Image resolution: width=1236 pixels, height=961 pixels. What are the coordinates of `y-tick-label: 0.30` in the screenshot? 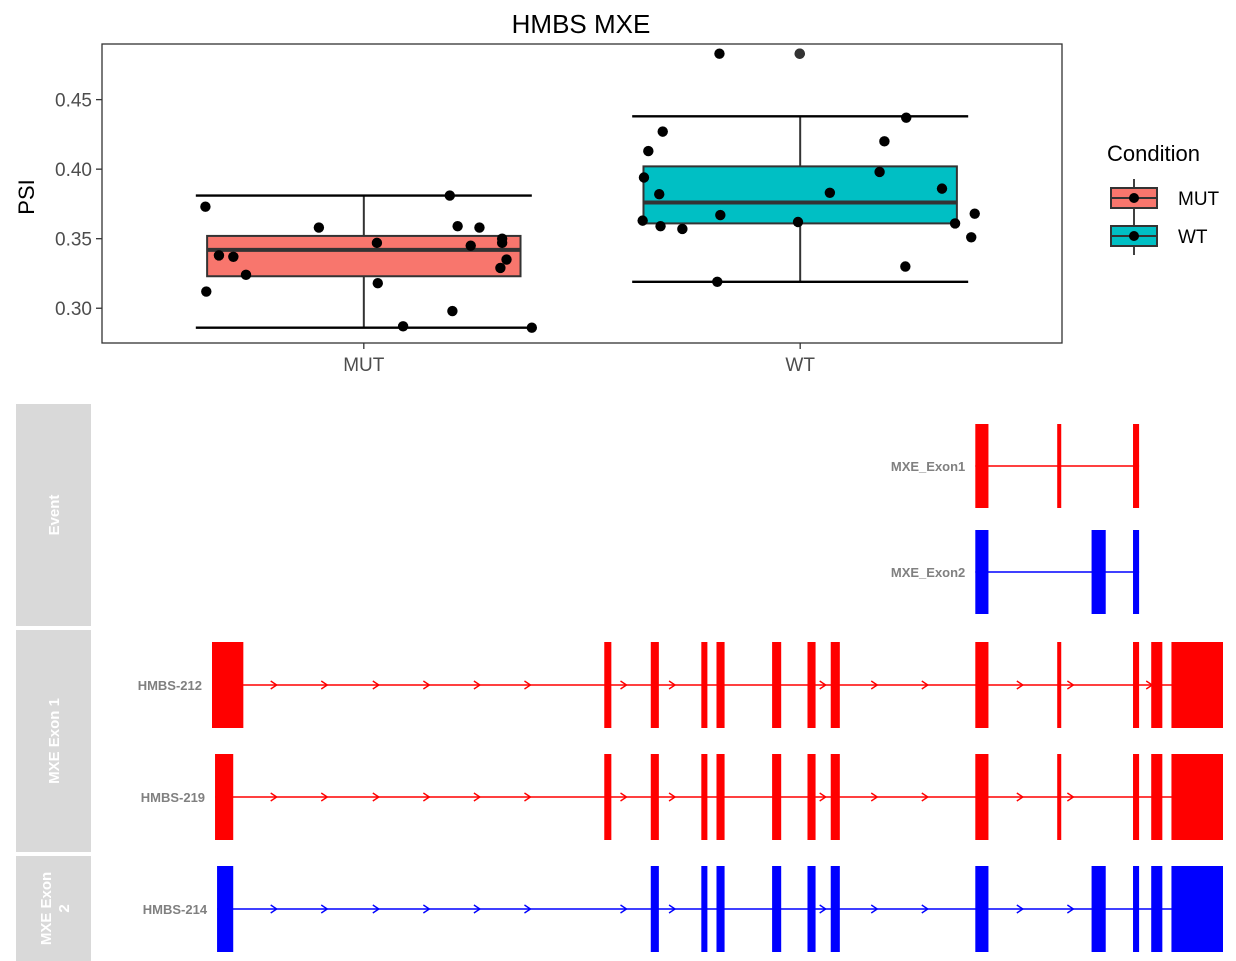 It's located at (73, 309).